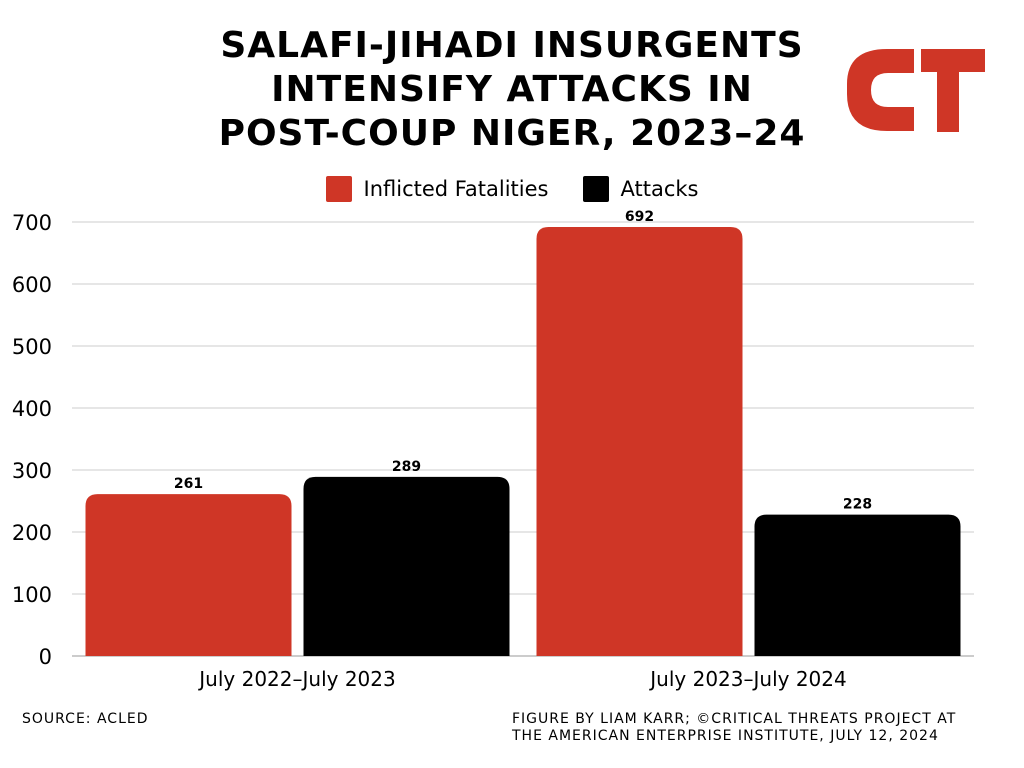  Describe the element at coordinates (916, 90) in the screenshot. I see `ct-logo` at that location.